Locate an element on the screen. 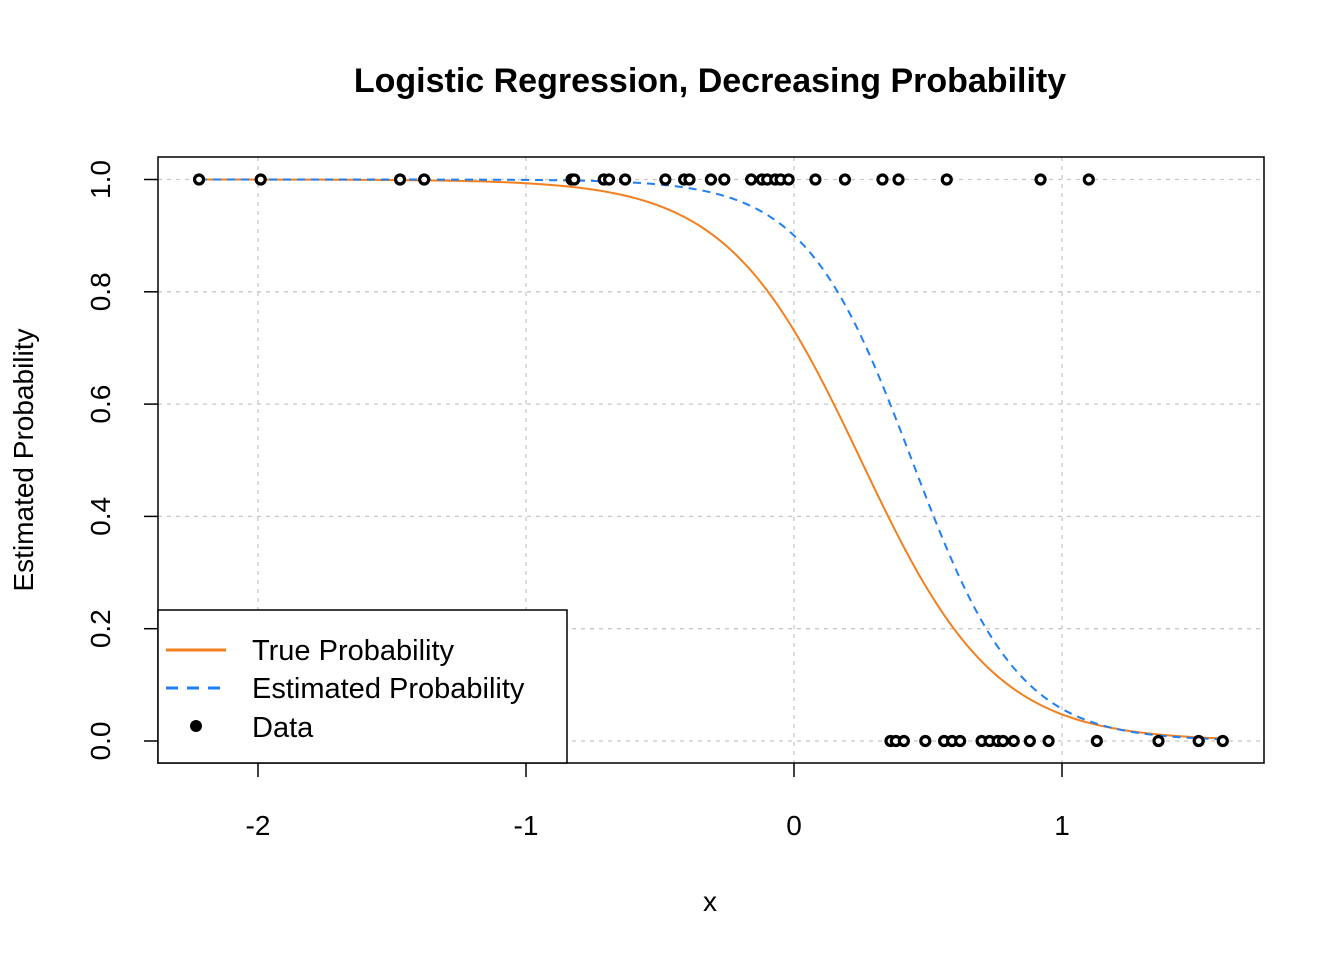  x-axis-ticks: -2 -1 0 1 is located at coordinates (658, 802).